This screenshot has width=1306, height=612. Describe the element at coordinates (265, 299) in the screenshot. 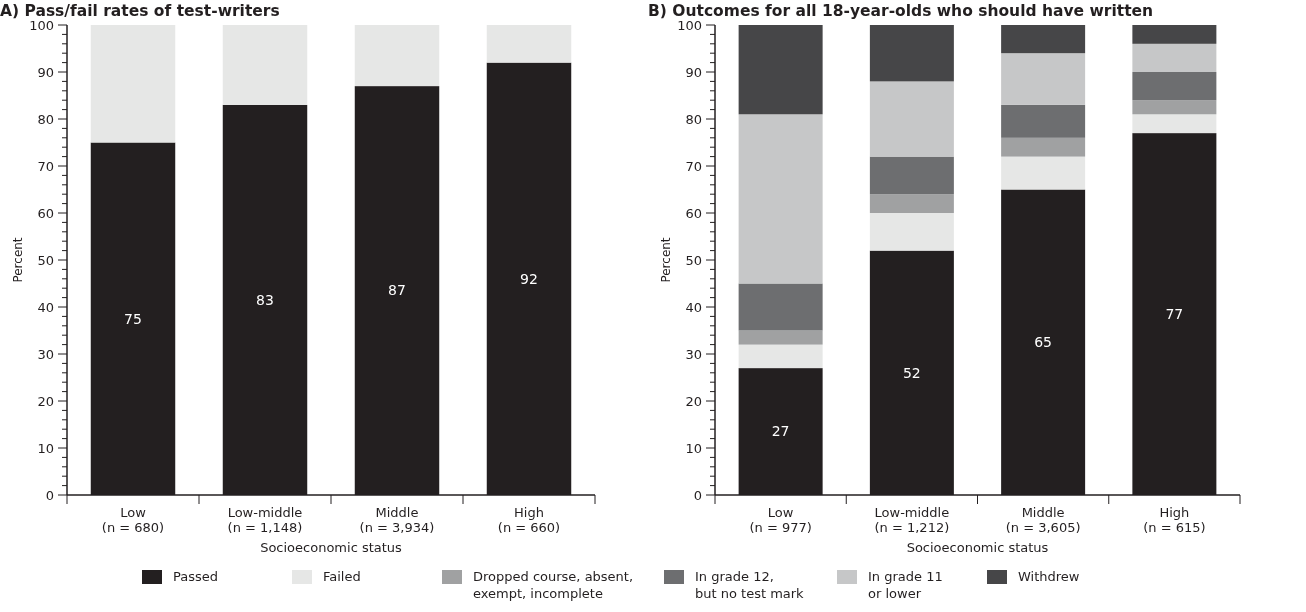

I see `data-label: 83` at that location.